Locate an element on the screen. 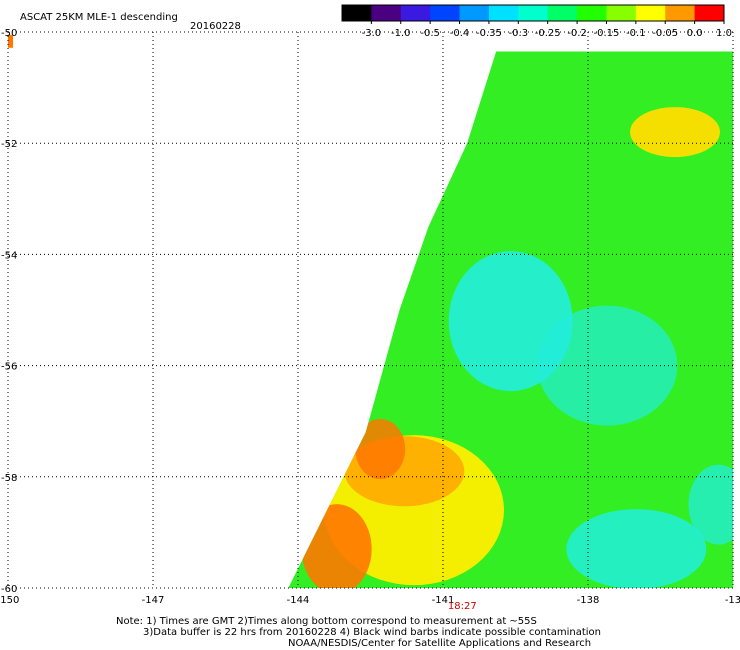  x-tick-label: -141 is located at coordinates (443, 600).